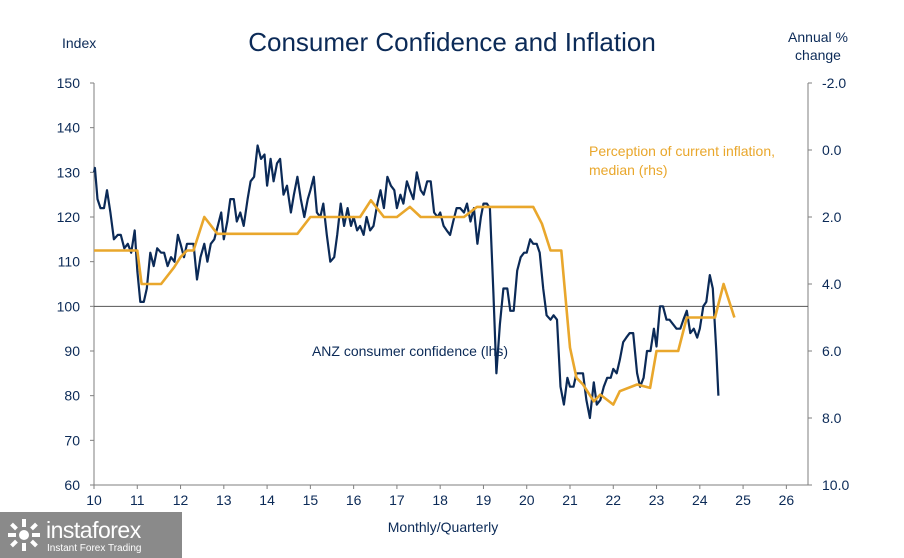  What do you see at coordinates (94, 548) in the screenshot?
I see `watermark-tagline: Instant Forex Trading` at bounding box center [94, 548].